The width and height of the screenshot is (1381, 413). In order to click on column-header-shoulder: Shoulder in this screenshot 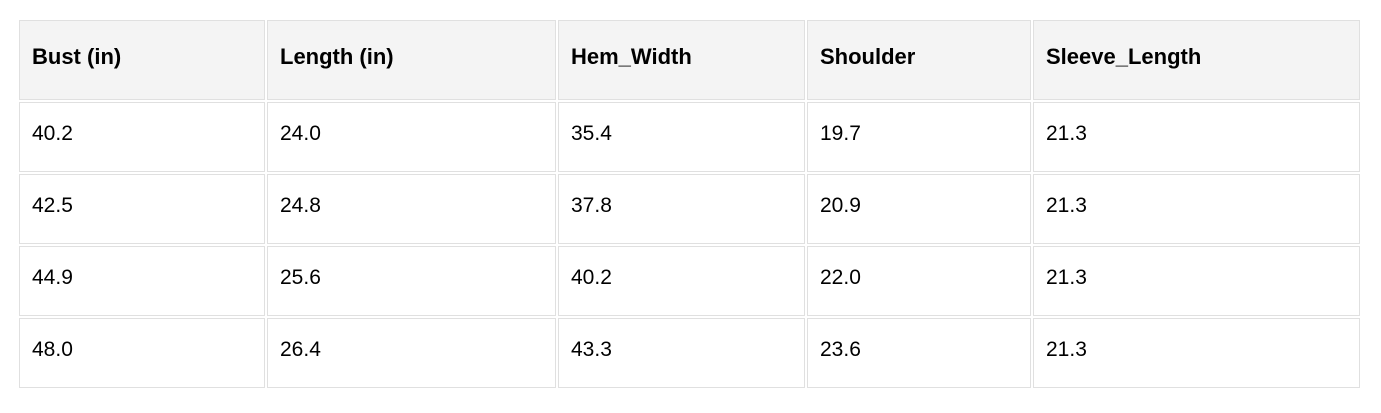, I will do `click(919, 60)`.